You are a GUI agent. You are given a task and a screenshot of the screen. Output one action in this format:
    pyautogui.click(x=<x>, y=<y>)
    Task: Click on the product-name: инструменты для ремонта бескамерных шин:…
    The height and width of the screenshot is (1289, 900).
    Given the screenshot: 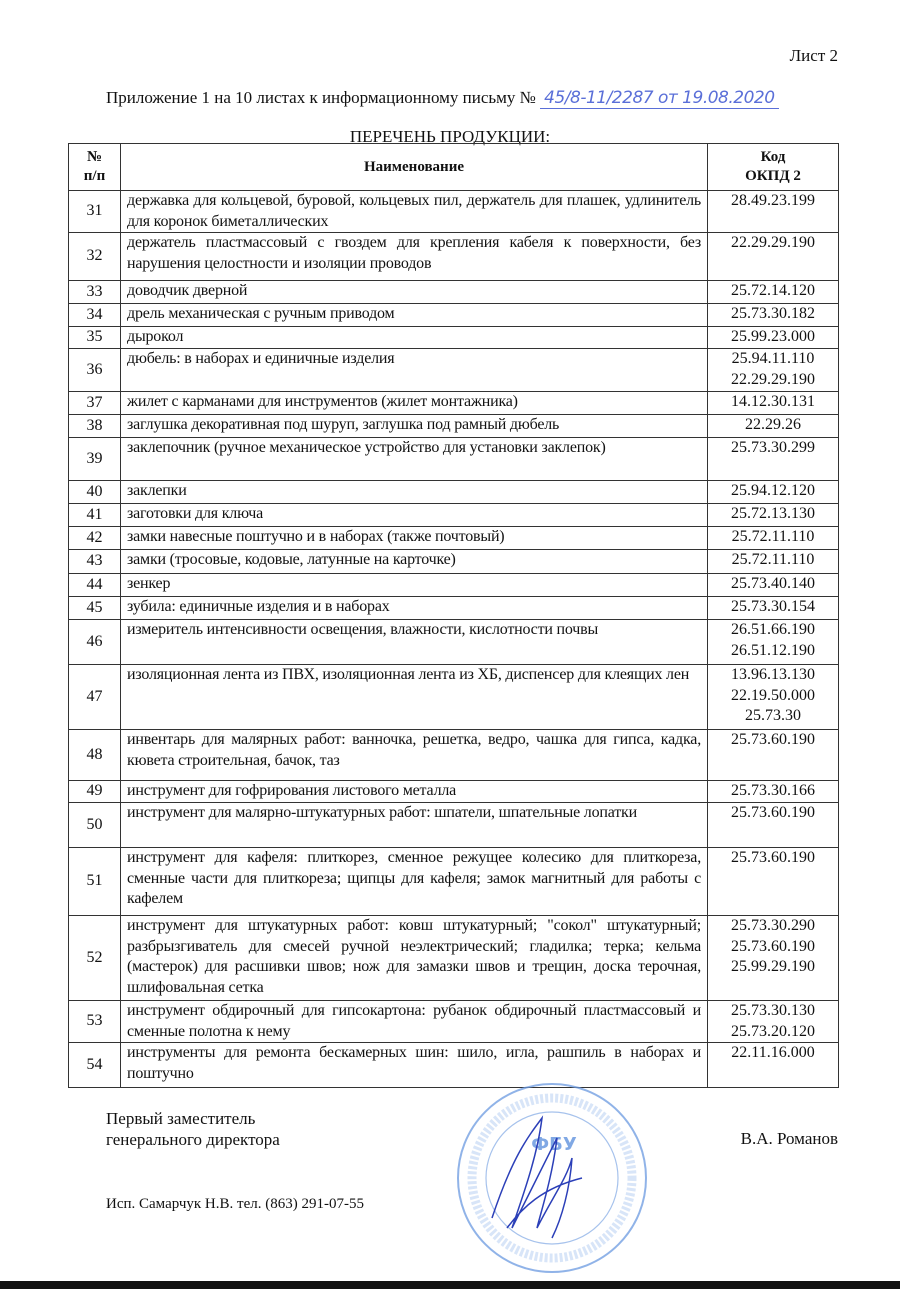 What is the action you would take?
    pyautogui.click(x=414, y=1065)
    